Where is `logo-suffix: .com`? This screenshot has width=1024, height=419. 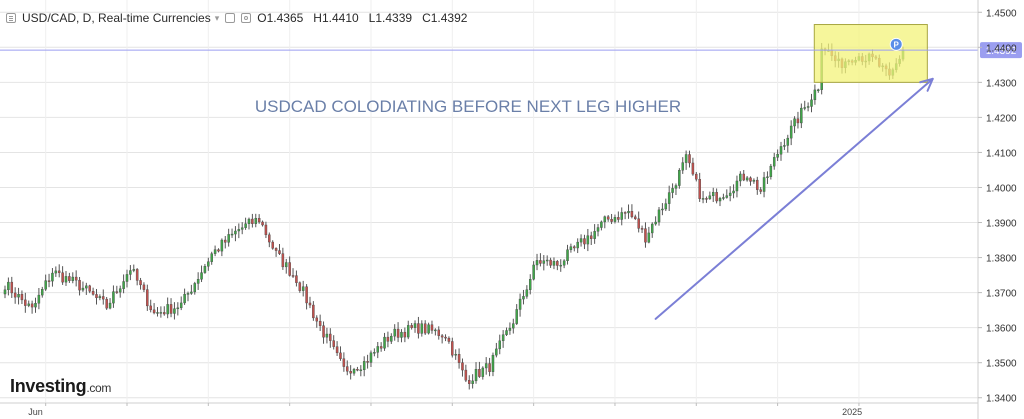 logo-suffix: .com is located at coordinates (99, 388).